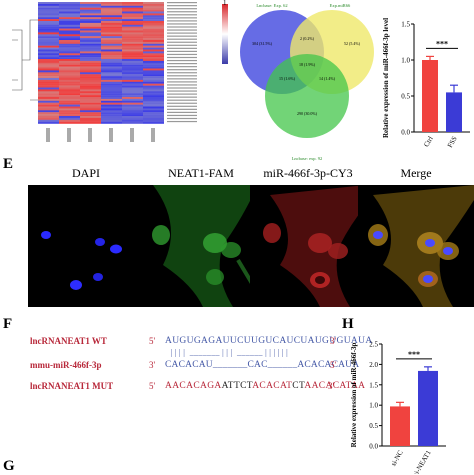  Describe the element at coordinates (201, 246) in the screenshot. I see `image-neat1-fam` at that location.